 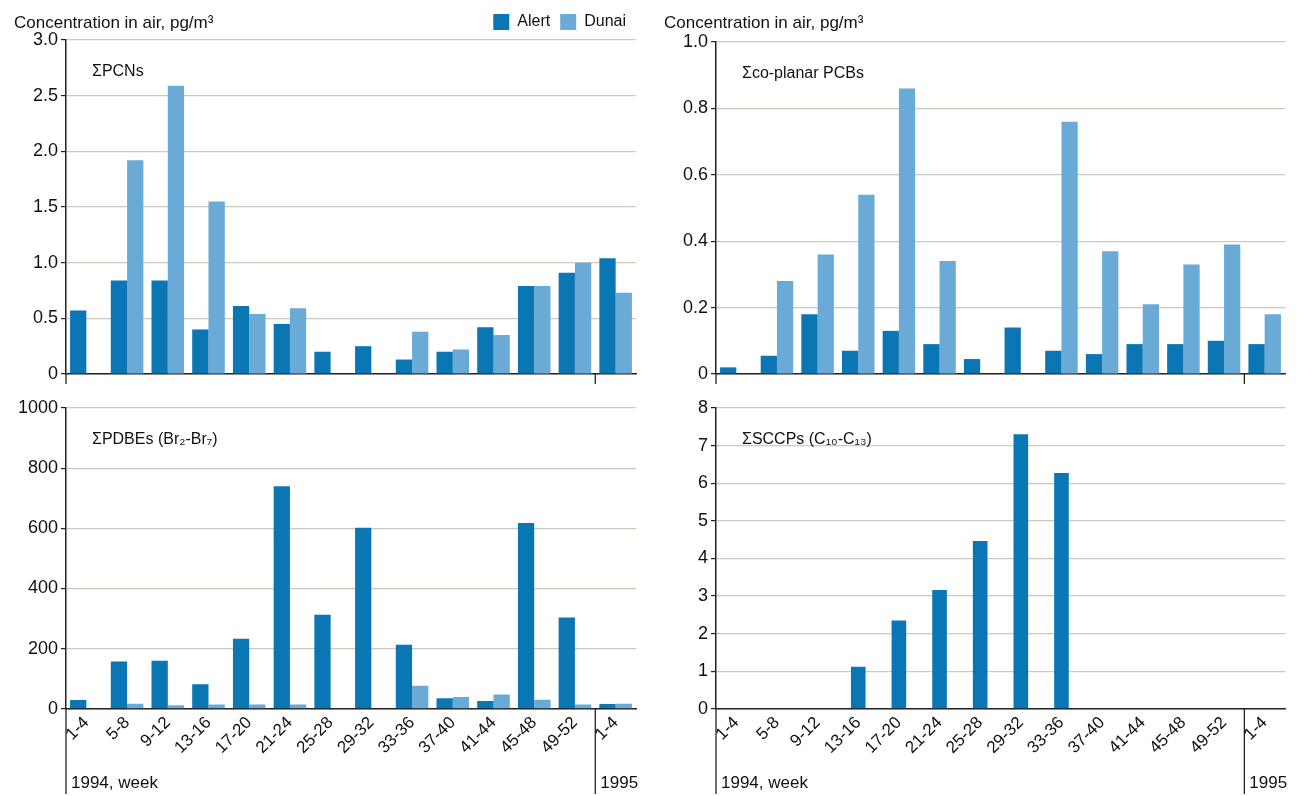 I want to click on y-tick-label: 2.5, so click(x=45, y=94).